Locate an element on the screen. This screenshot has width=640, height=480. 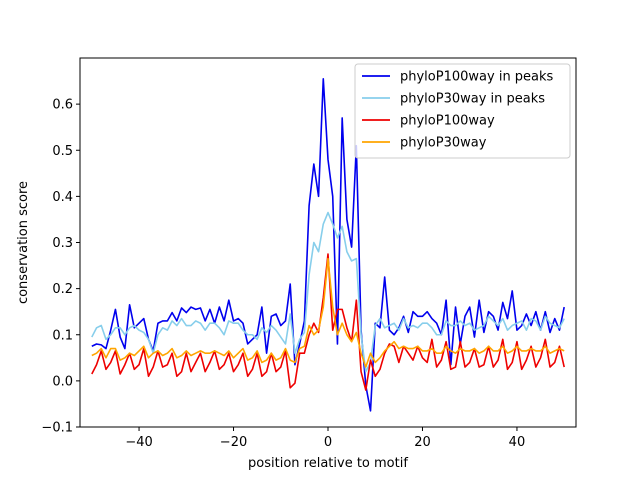
x-axis-ticks: −40 −20 0 20 40 is located at coordinates (325, 438).